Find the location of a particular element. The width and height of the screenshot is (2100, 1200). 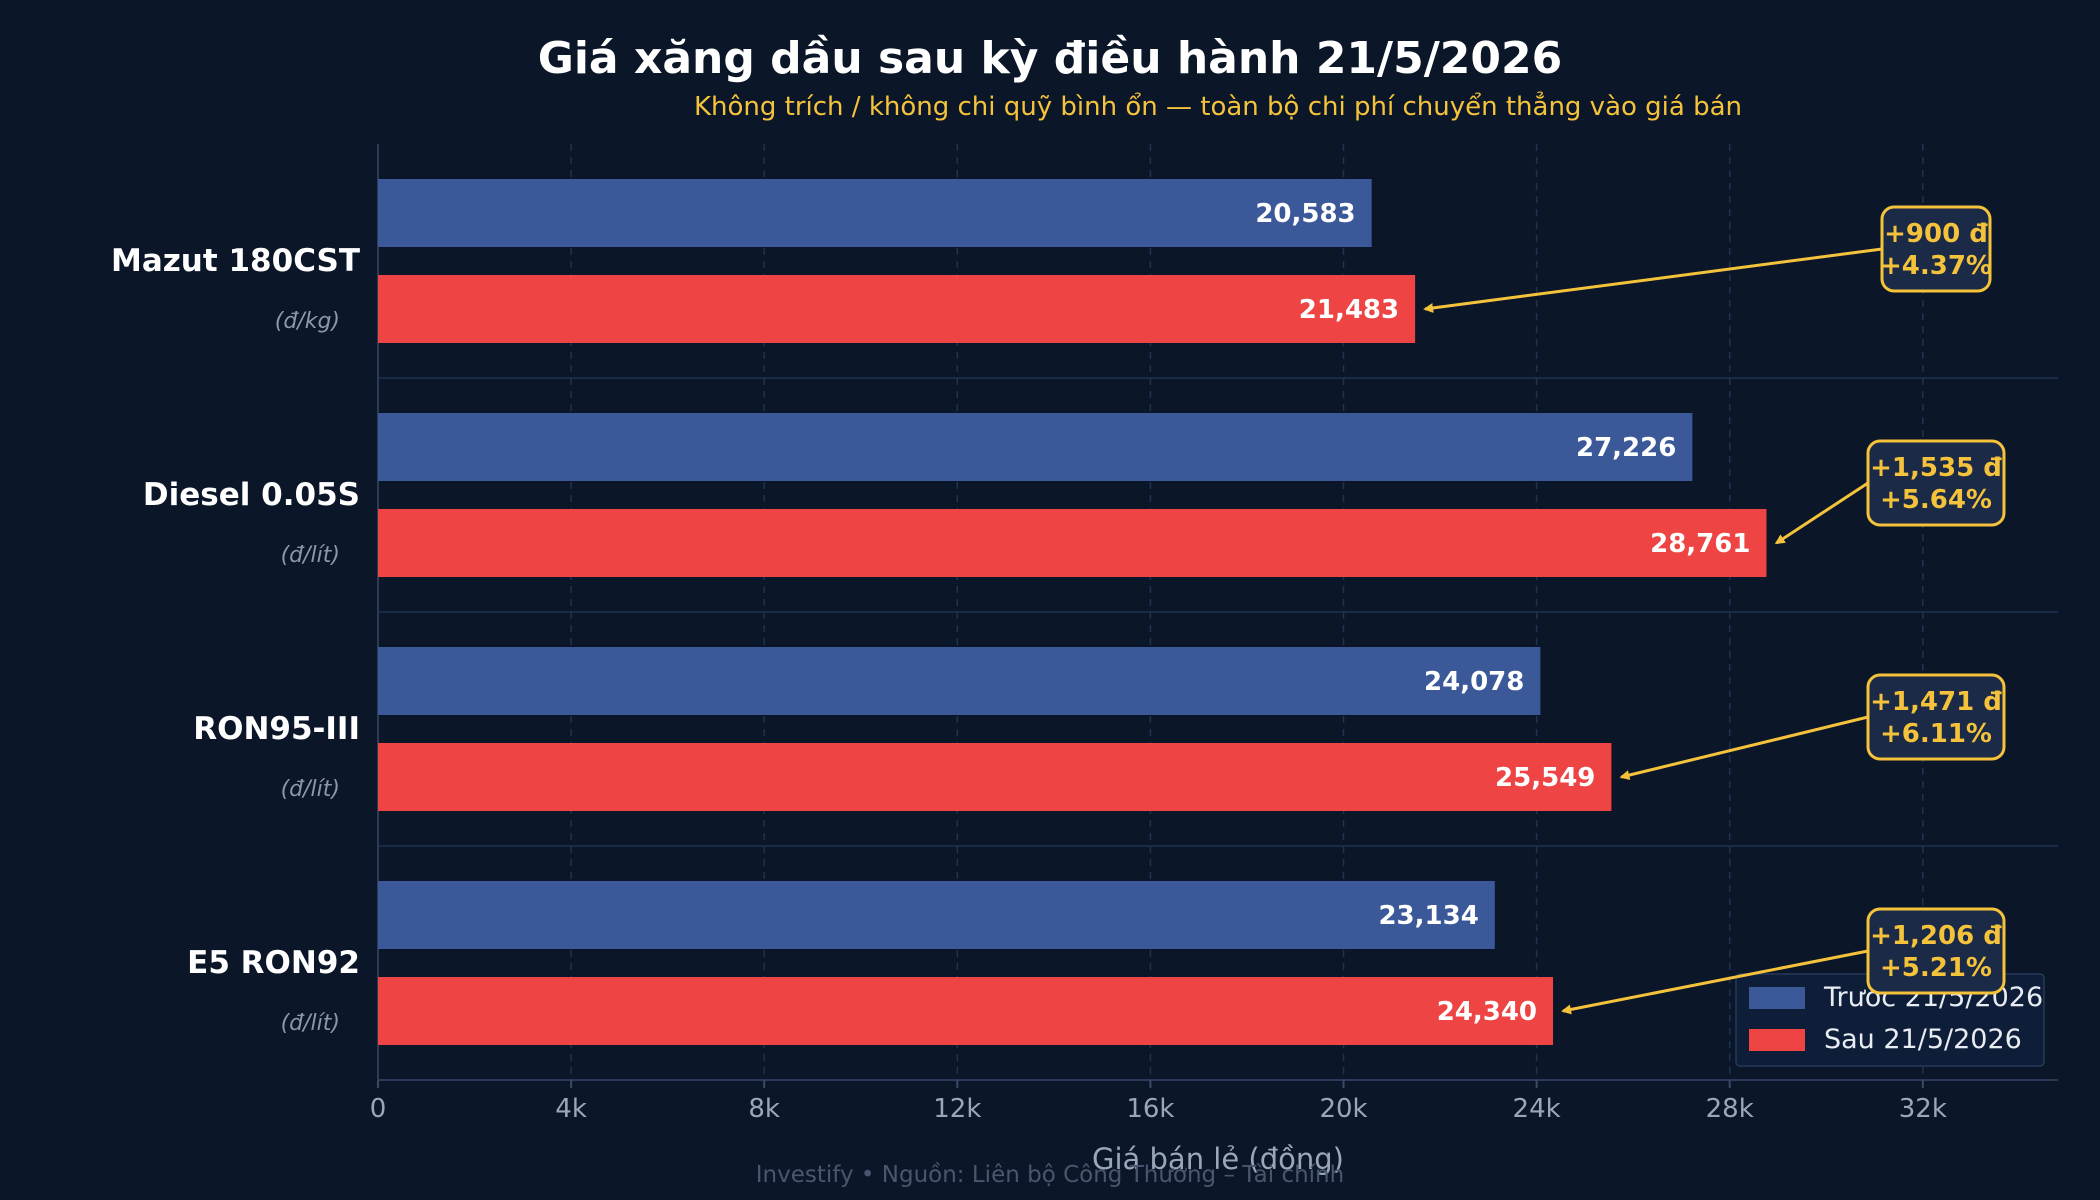

annotation-change-percent-2: +6.11% is located at coordinates (1936, 734).